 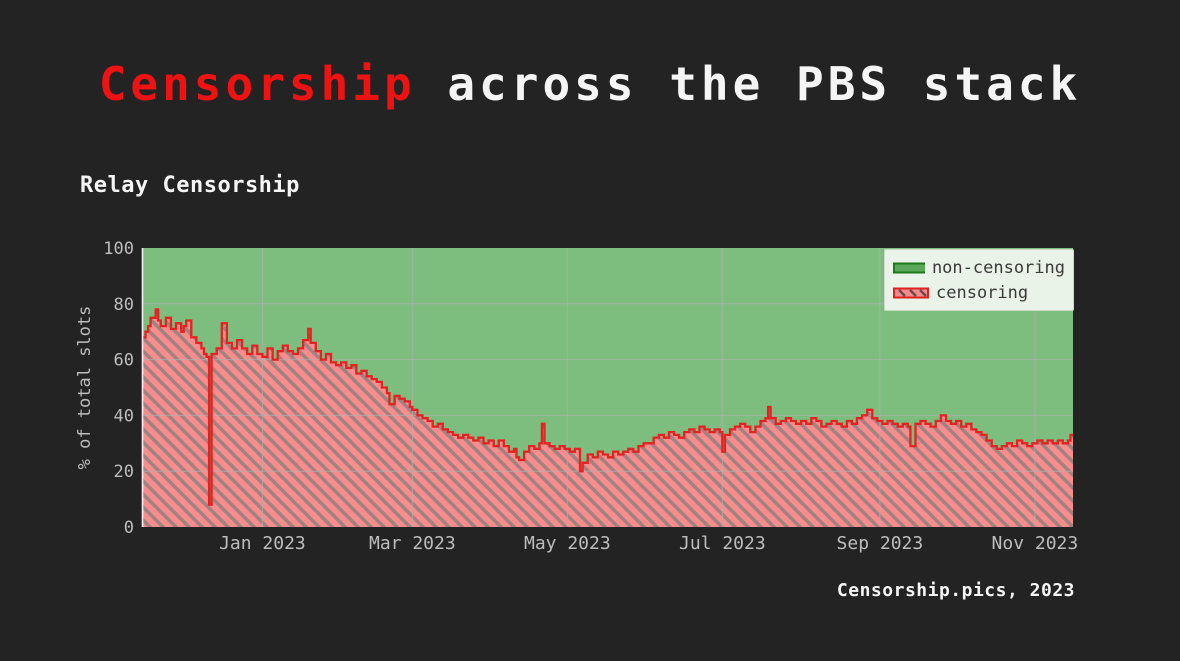 I want to click on legend-item-censoring: censoring, so click(x=979, y=293).